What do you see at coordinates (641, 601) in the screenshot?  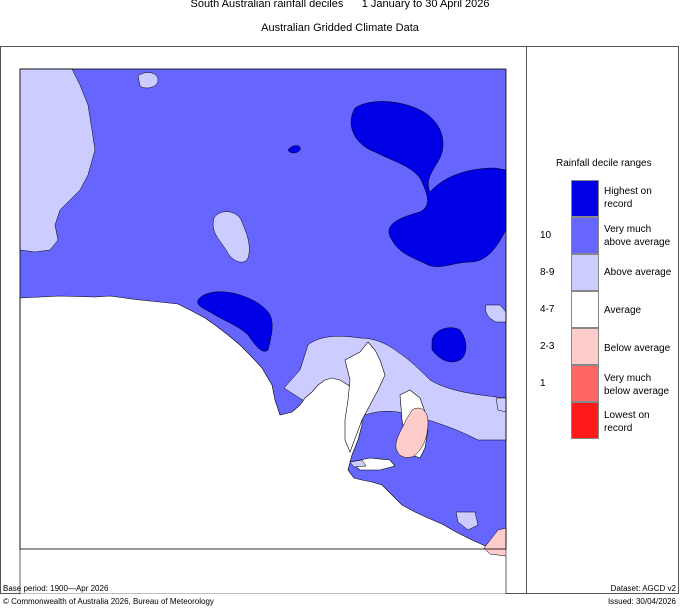 I see `issued-date: Issued: 30/04/2026` at bounding box center [641, 601].